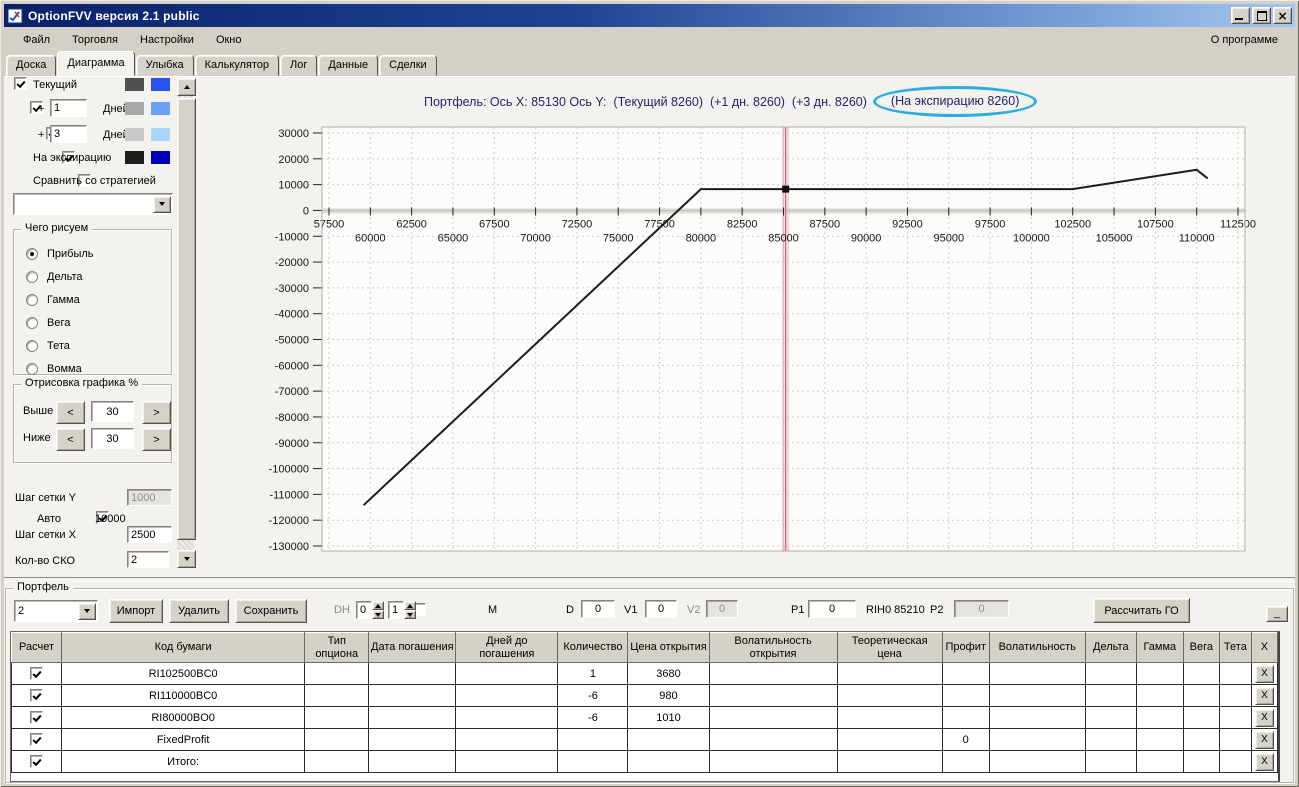 This screenshot has width=1299, height=787. What do you see at coordinates (199, 611) in the screenshot?
I see `delete-button: Удалить` at bounding box center [199, 611].